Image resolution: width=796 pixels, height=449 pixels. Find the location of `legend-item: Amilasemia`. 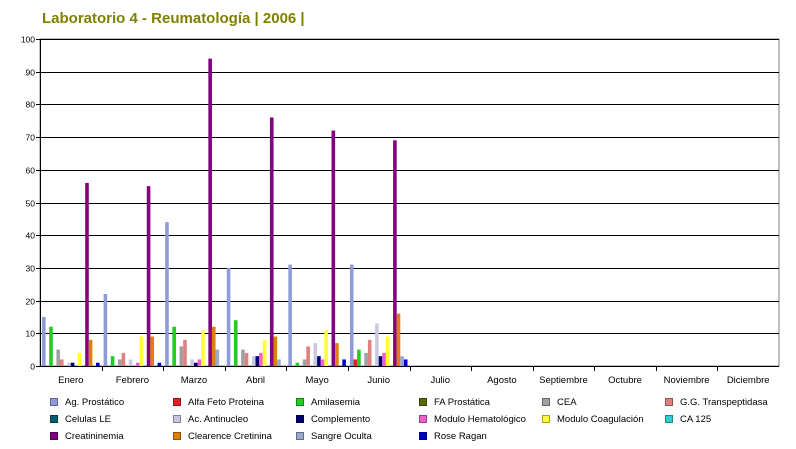

legend-item: Amilasemia is located at coordinates (357, 402).